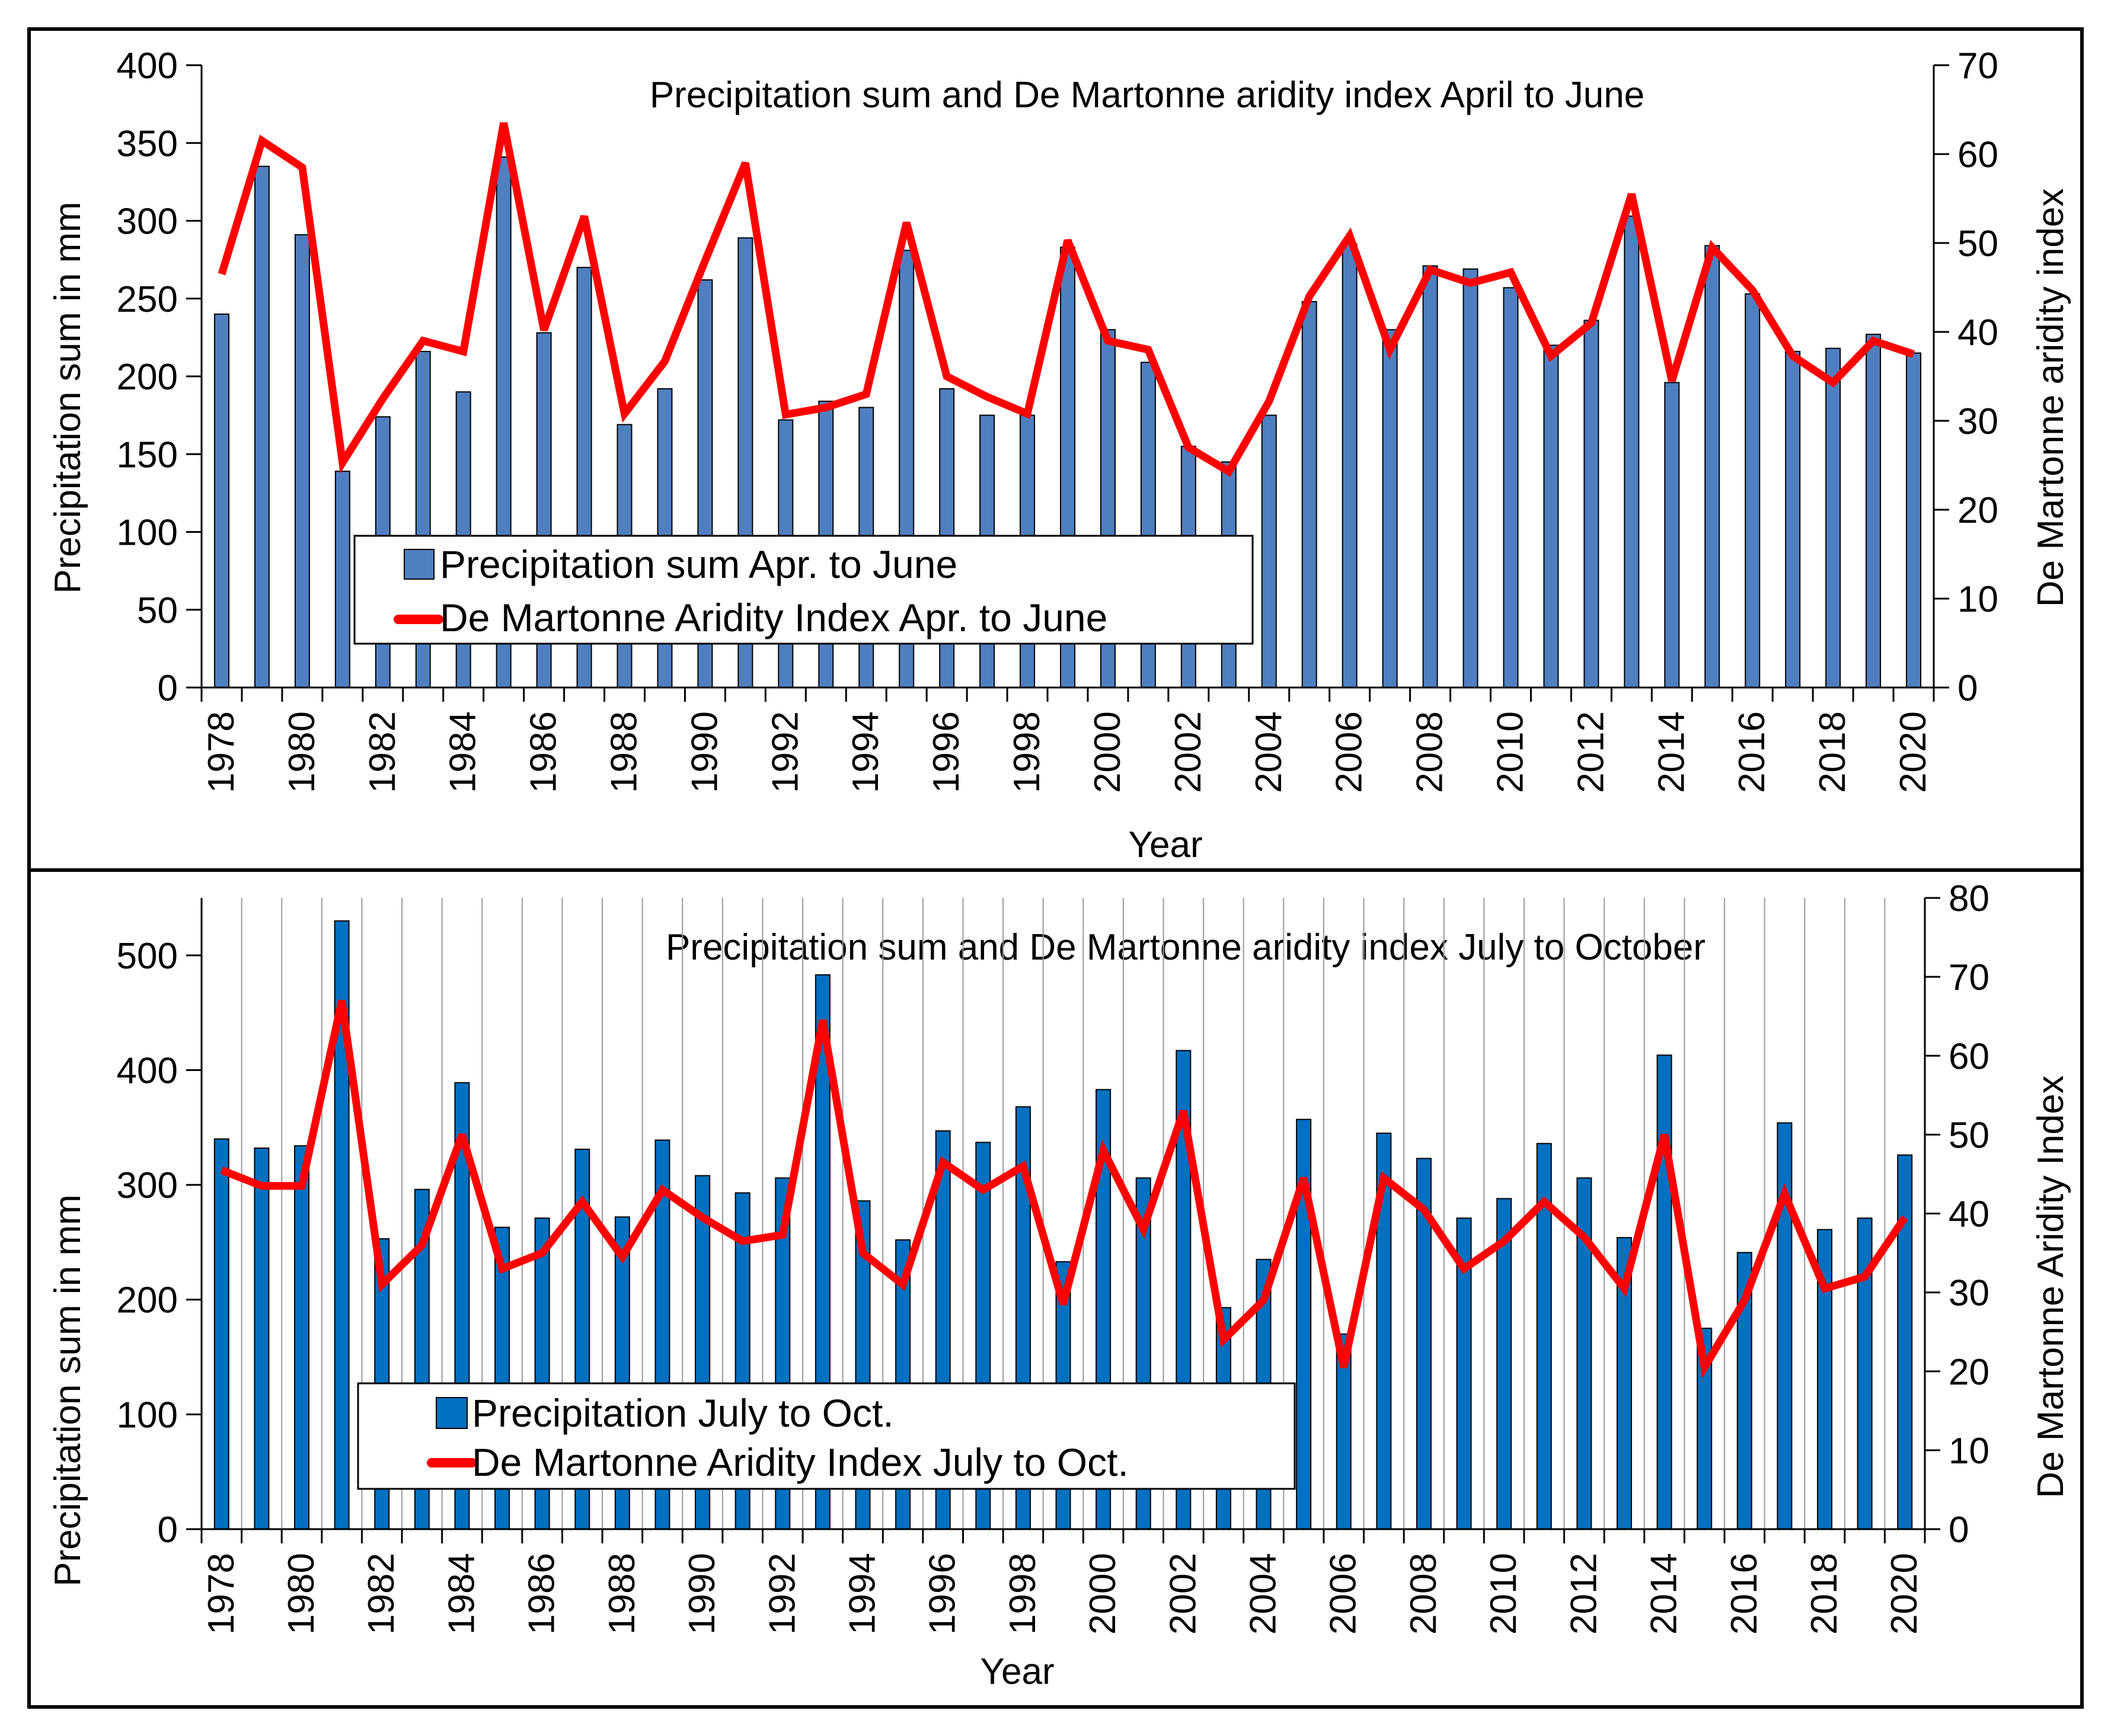 This screenshot has height=1736, width=2111. I want to click on x-tick-label: 1978, so click(222, 1594).